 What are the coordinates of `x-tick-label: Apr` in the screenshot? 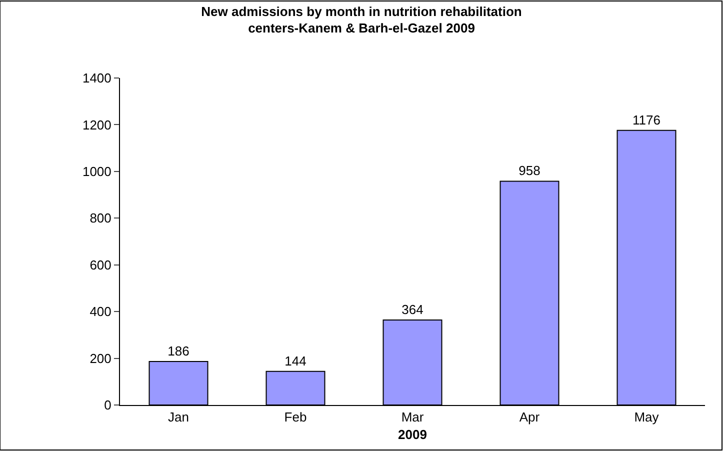 It's located at (529, 417).